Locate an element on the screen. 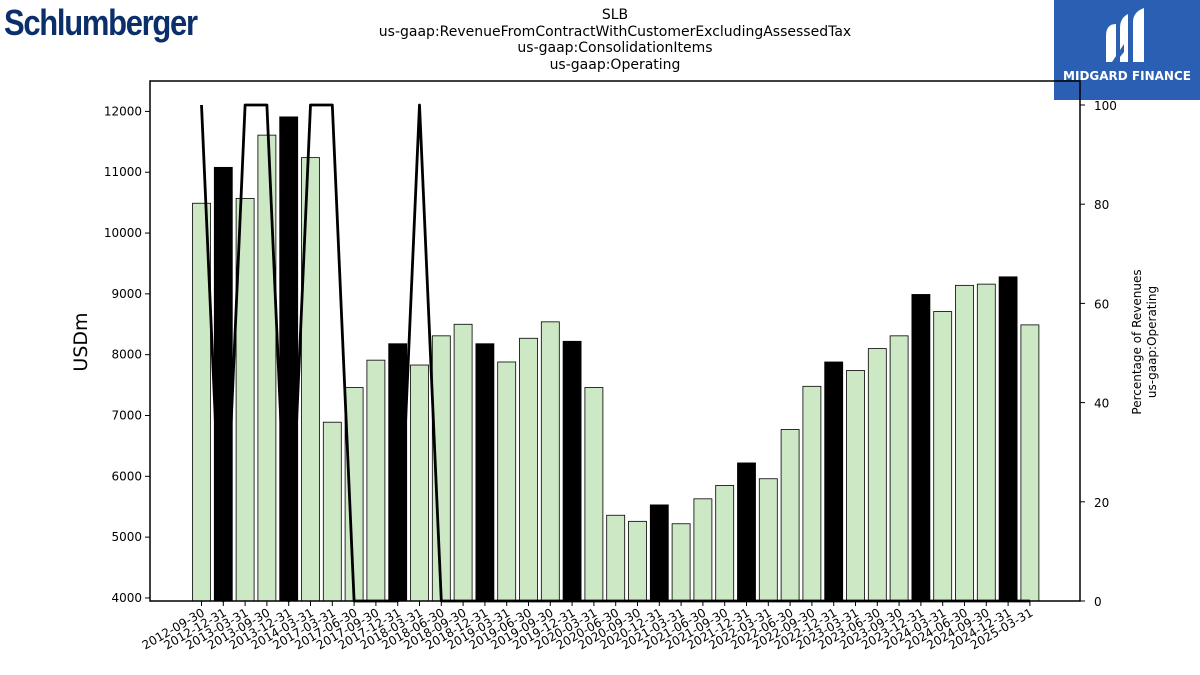 The image size is (1200, 675). y-tick-label: 5000 is located at coordinates (126, 537).